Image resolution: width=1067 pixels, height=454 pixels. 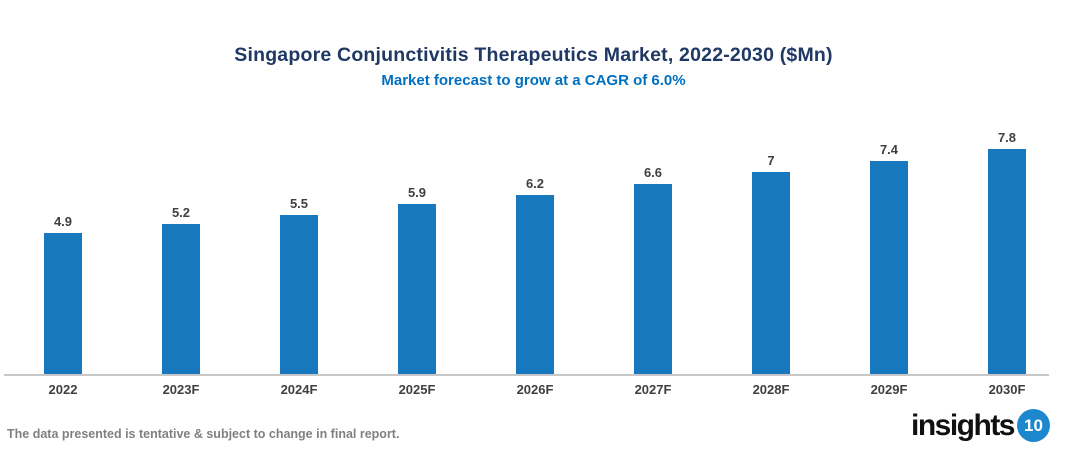 I want to click on bar-2028F, so click(x=771, y=273).